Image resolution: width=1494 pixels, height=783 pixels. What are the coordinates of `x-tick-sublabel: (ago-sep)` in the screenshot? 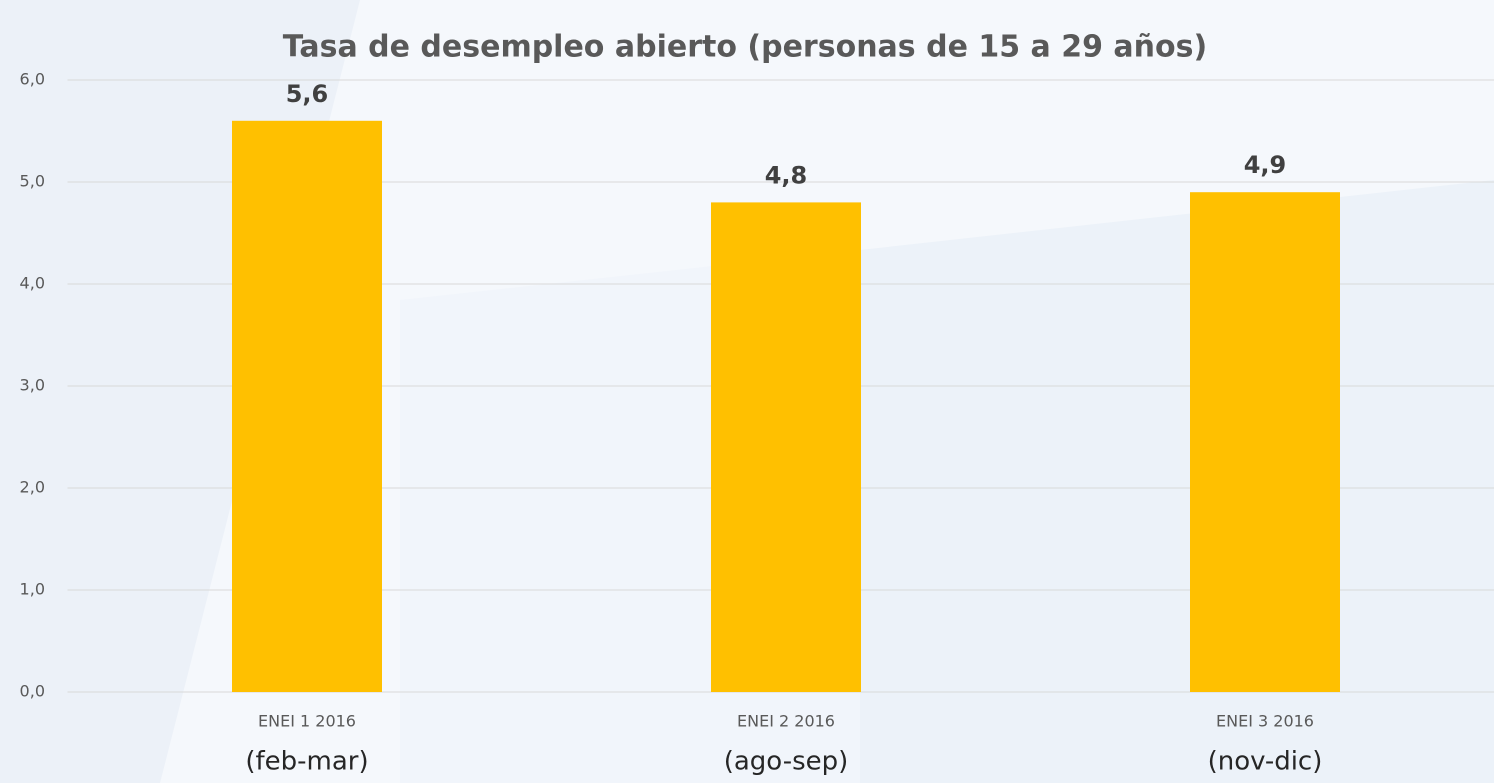 It's located at (786, 762).